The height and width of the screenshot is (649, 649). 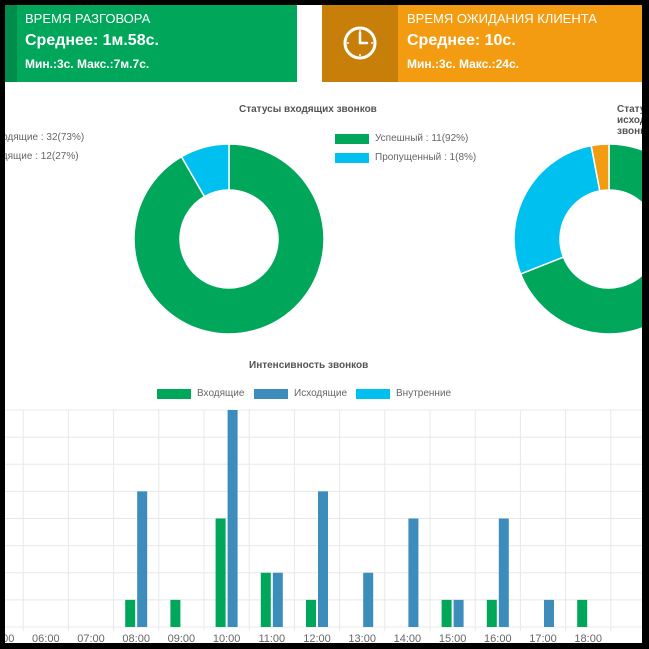 What do you see at coordinates (46, 638) in the screenshot?
I see `tick-label: 06:00` at bounding box center [46, 638].